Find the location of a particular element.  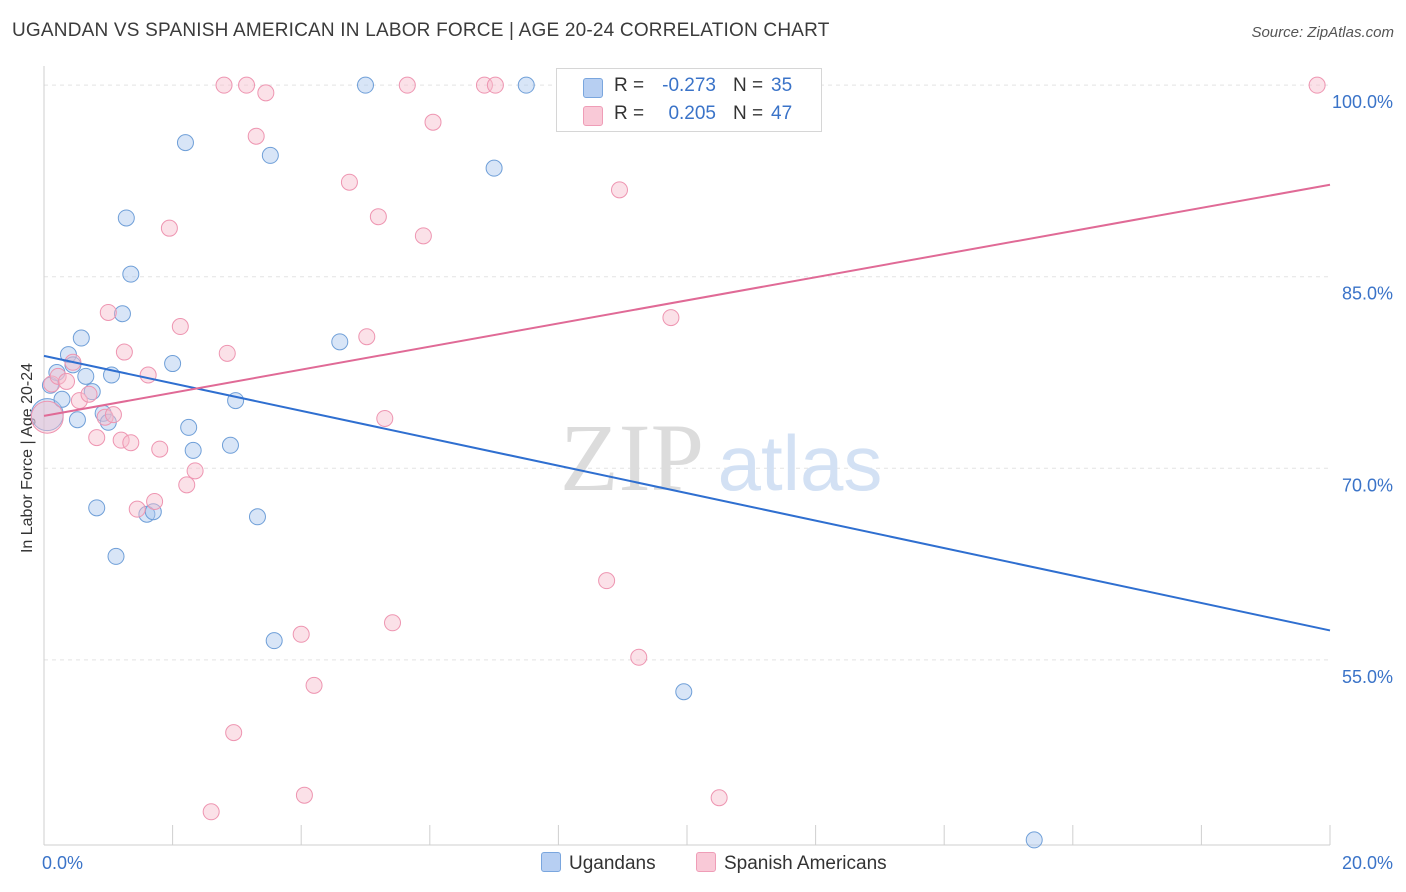

legend-n-value: 47 is located at coordinates (782, 113).